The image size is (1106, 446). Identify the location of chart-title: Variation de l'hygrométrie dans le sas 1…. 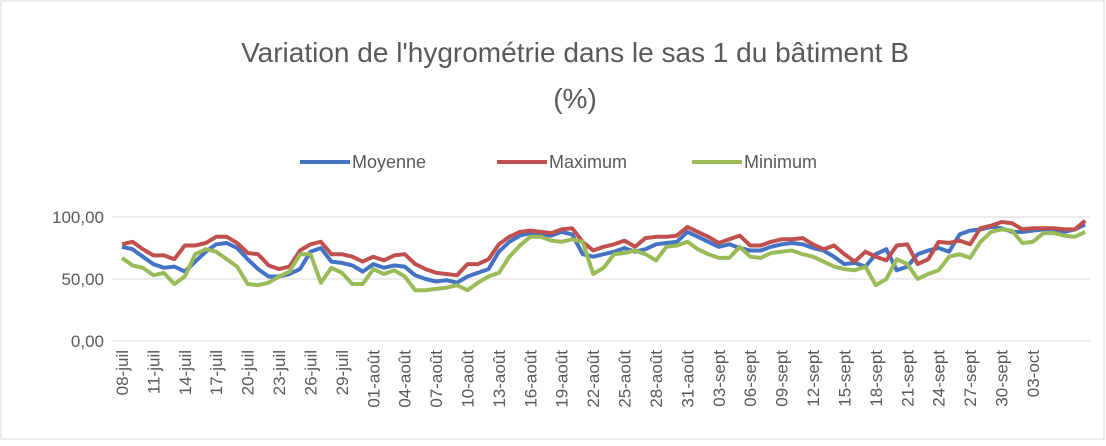
(575, 52).